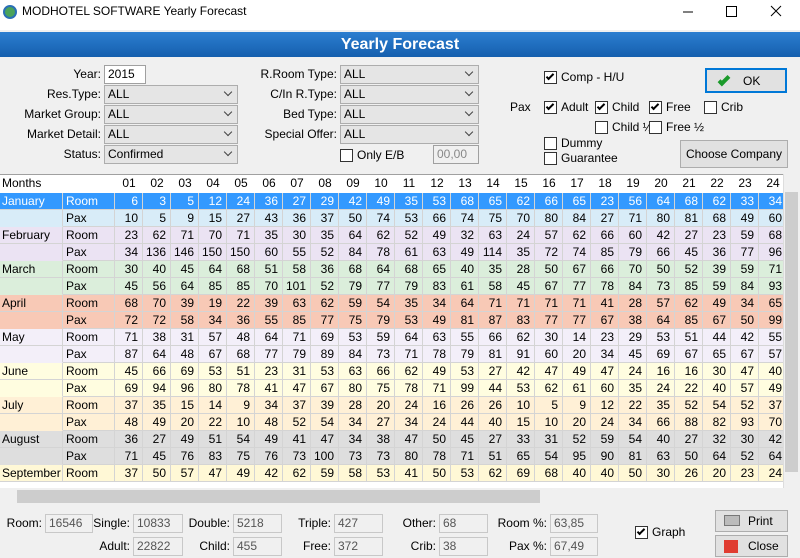  Describe the element at coordinates (689, 422) in the screenshot. I see `value-cell: 88` at that location.